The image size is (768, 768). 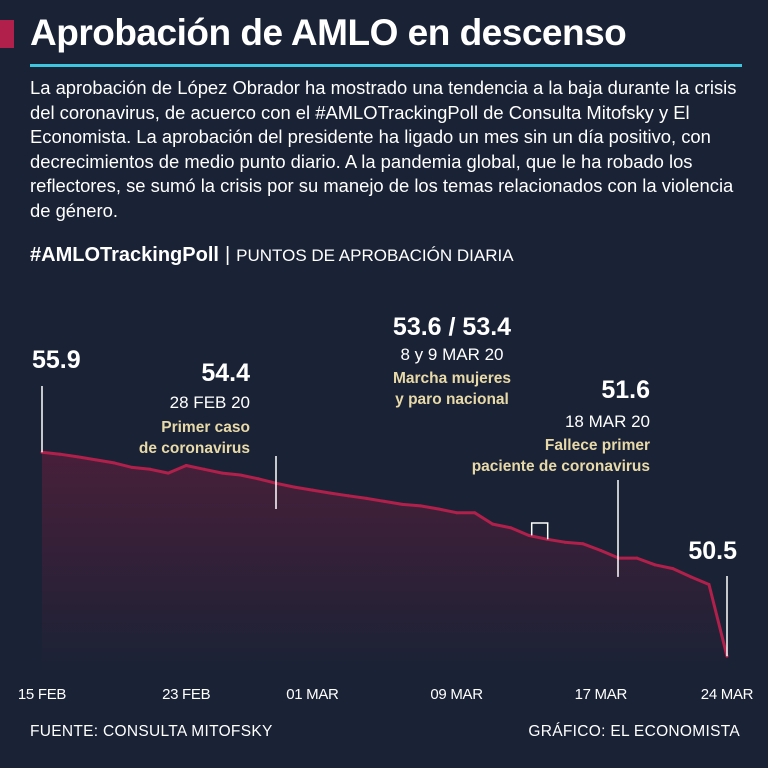 I want to click on annotation-value: 53.6 / 53.4, so click(x=452, y=327).